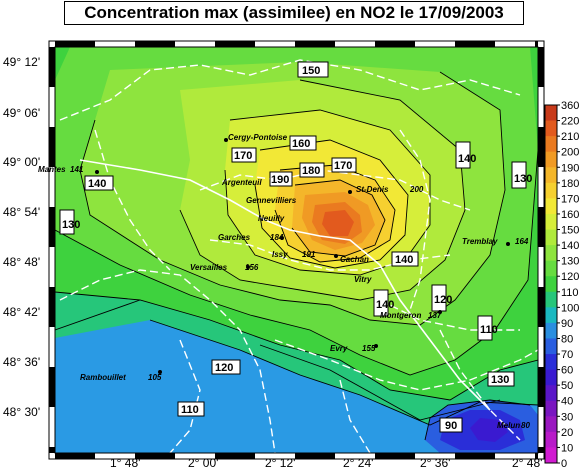 This screenshot has width=587, height=471. Describe the element at coordinates (567, 417) in the screenshot. I see `colorbar-label: 30` at that location.